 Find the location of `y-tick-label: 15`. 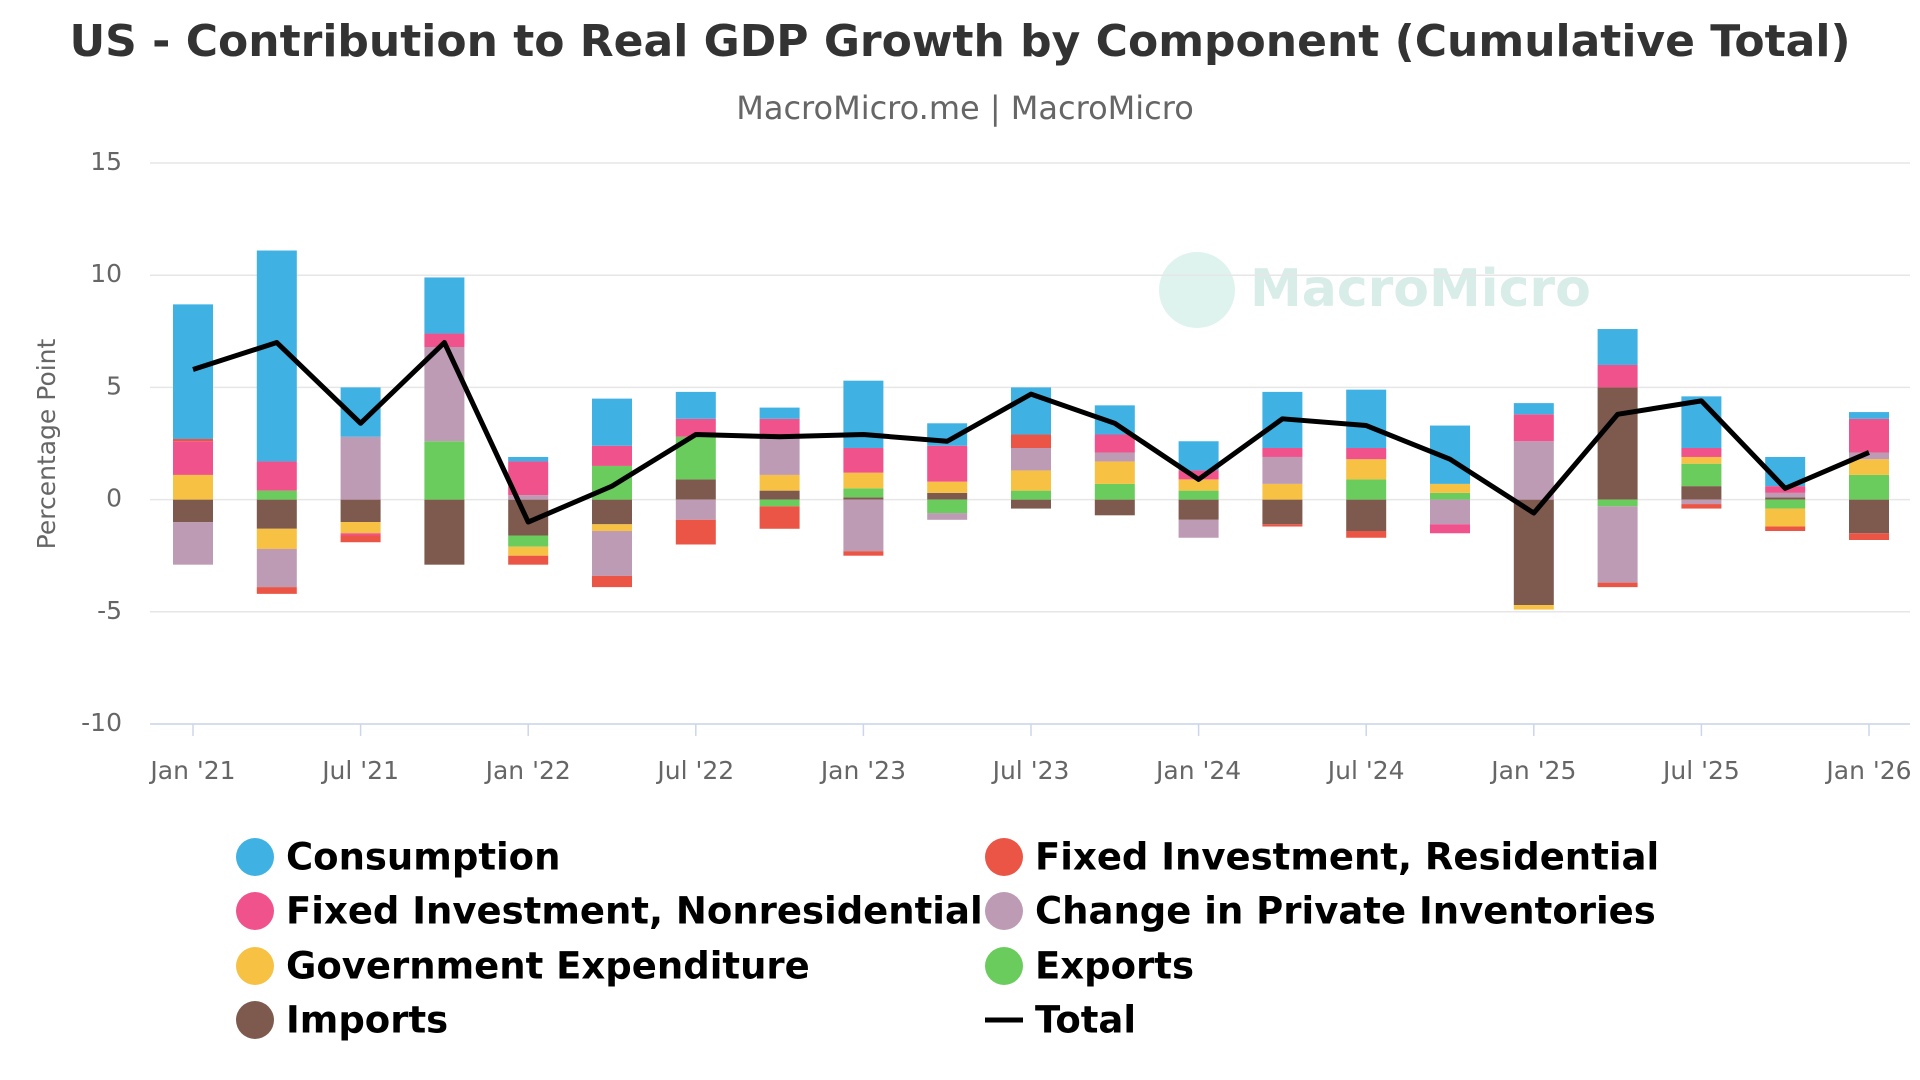

y-tick-label: 15 is located at coordinates (106, 161).